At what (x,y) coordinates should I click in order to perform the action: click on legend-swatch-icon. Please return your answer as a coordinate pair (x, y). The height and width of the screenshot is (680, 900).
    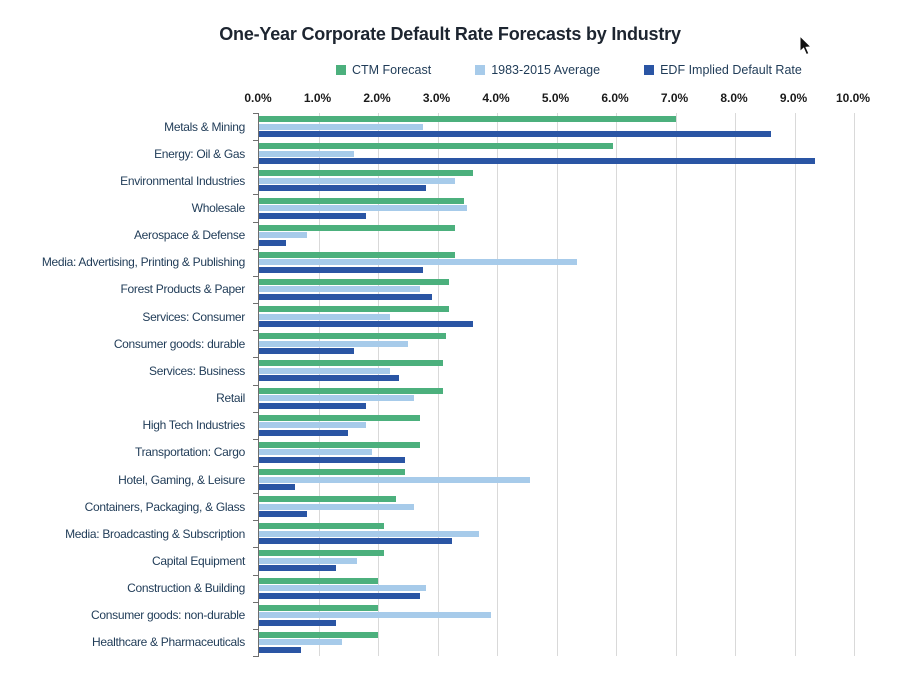
    Looking at the image, I should click on (649, 70).